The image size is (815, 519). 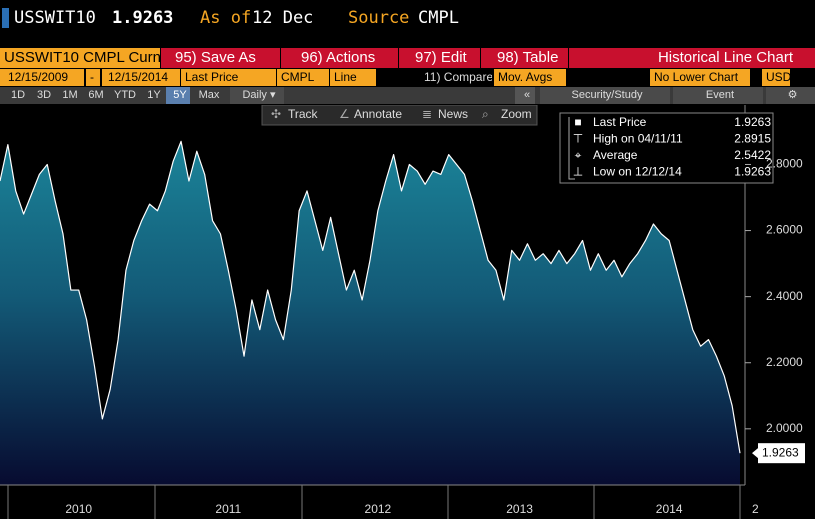 What do you see at coordinates (339, 58) in the screenshot?
I see `menu-button: 96) Actions` at bounding box center [339, 58].